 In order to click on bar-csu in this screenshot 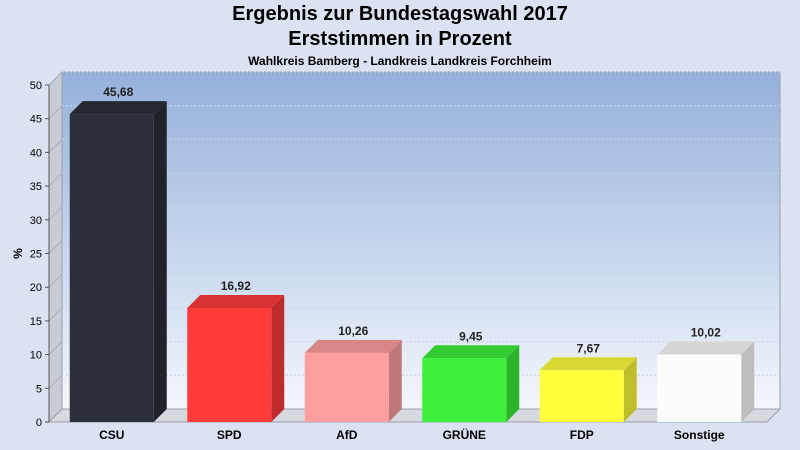, I will do `click(118, 262)`.